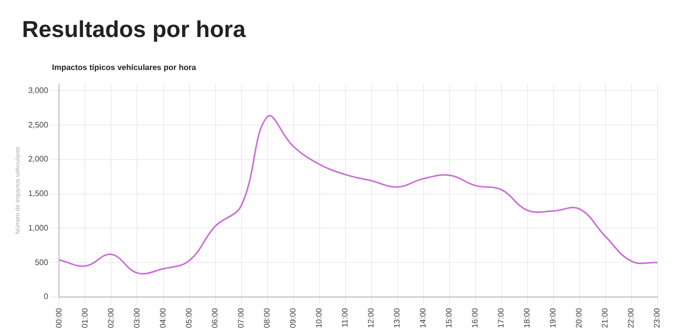 This screenshot has height=331, width=688. I want to click on x-tick-label: 08:00, so click(267, 317).